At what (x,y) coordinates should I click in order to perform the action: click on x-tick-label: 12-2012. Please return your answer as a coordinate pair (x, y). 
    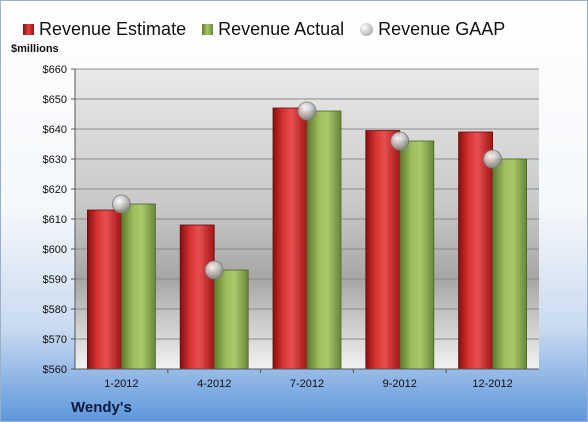
    Looking at the image, I should click on (492, 384).